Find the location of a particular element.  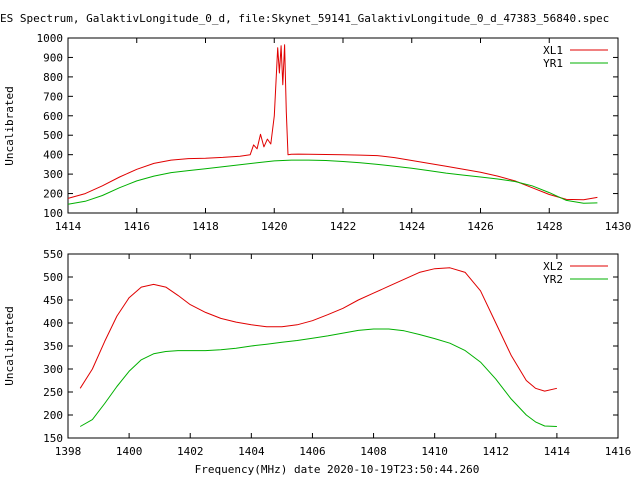

x-tick-label: 1402 is located at coordinates (190, 451).